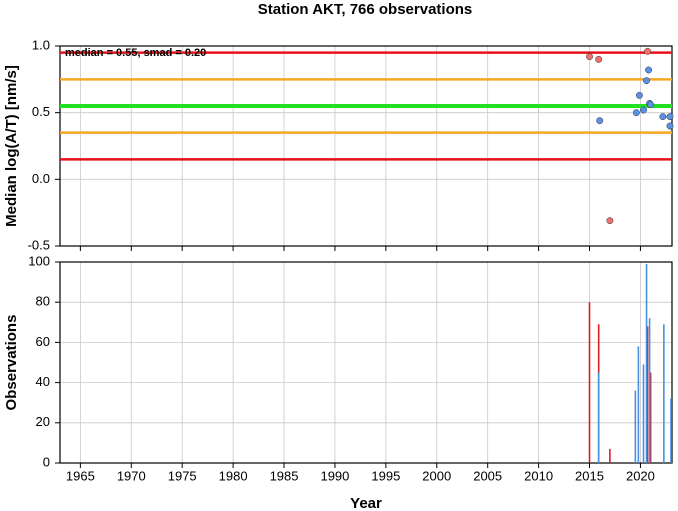 The image size is (678, 511). Describe the element at coordinates (41, 44) in the screenshot. I see `y-tick-label: 1.0` at that location.